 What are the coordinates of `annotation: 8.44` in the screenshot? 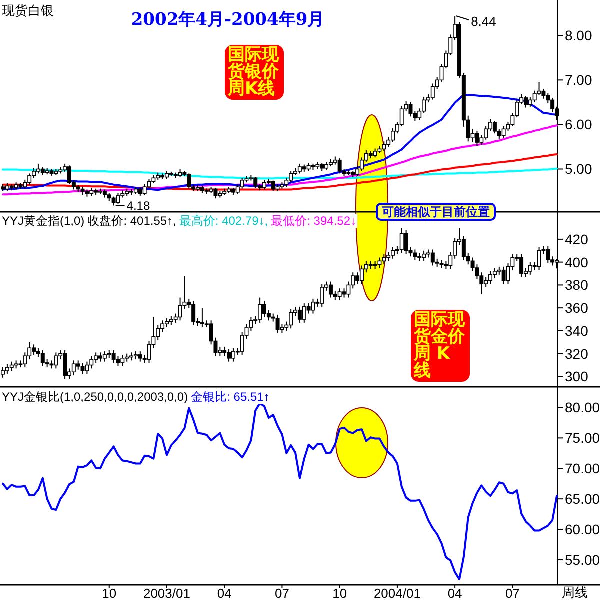 It's located at (483, 22).